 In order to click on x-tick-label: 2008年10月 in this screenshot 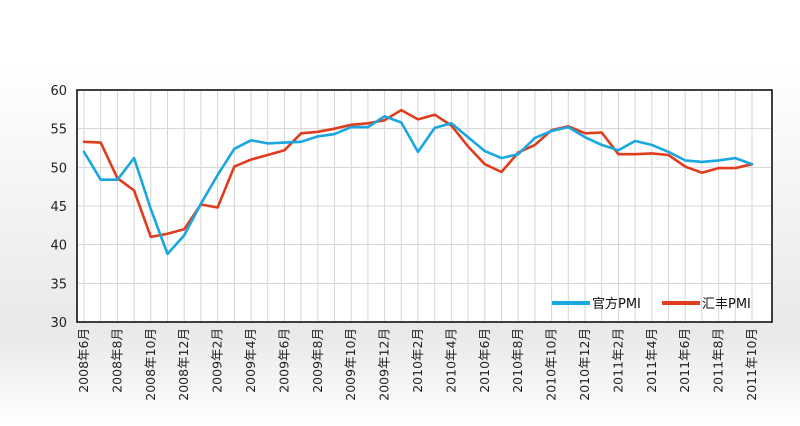, I will do `click(150, 364)`.